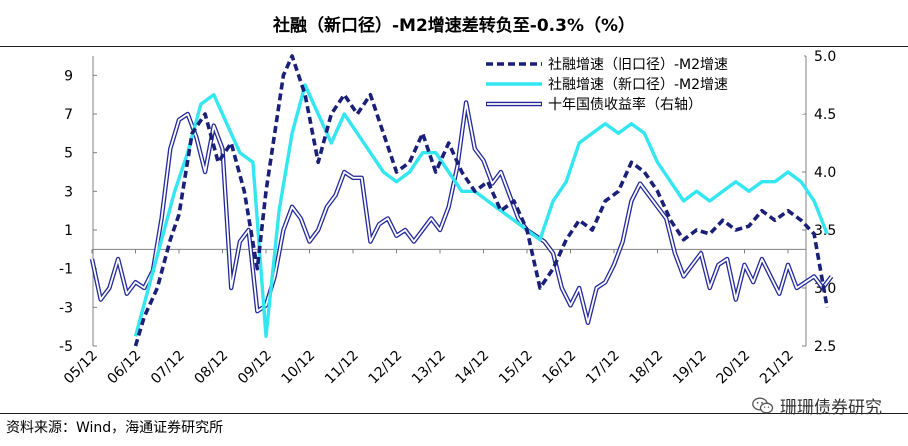  Describe the element at coordinates (777, 368) in the screenshot. I see `x-tick-label: 21/12` at that location.